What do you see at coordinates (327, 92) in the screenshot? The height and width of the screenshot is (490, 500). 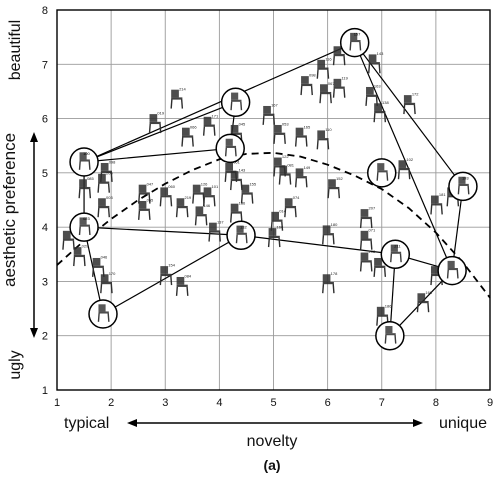 I see `data-point: 067` at bounding box center [327, 92].